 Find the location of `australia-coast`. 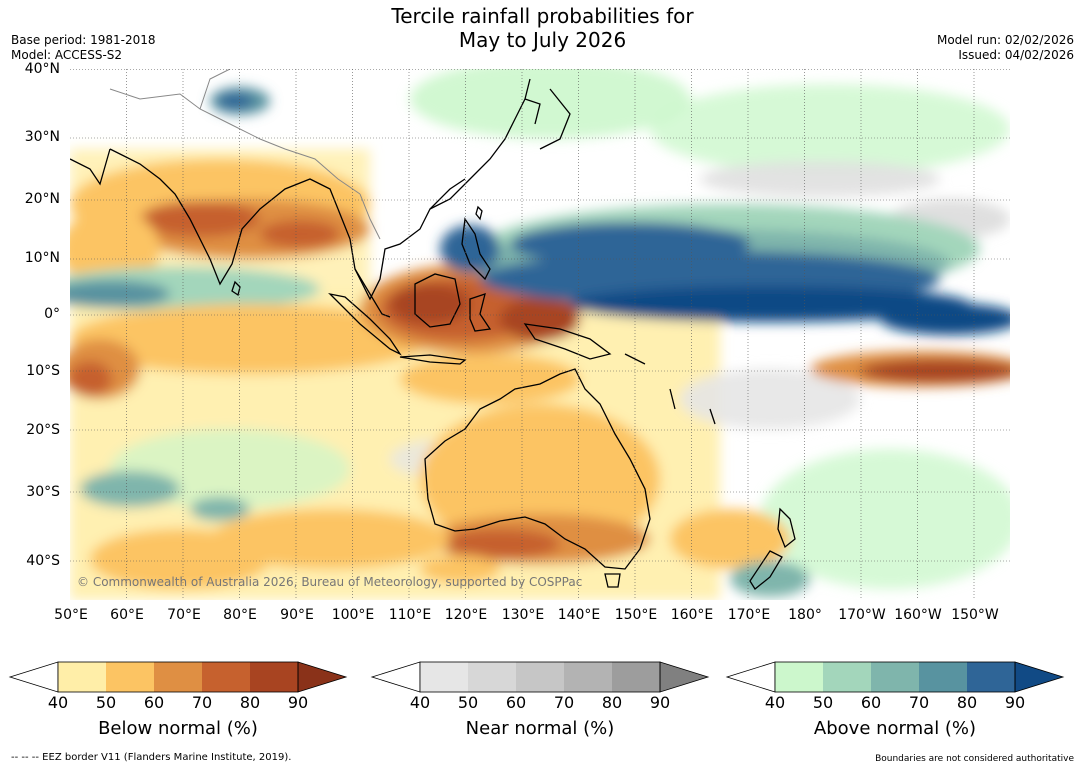

australia-coast is located at coordinates (537, 469).